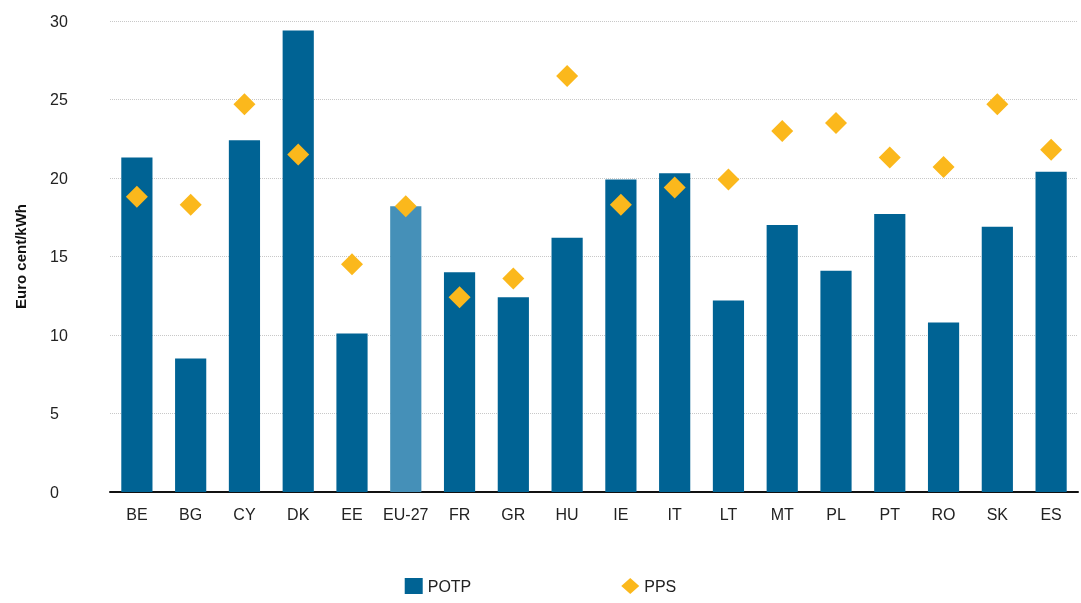  What do you see at coordinates (54, 413) in the screenshot?
I see `y-tick-label: 5` at bounding box center [54, 413].